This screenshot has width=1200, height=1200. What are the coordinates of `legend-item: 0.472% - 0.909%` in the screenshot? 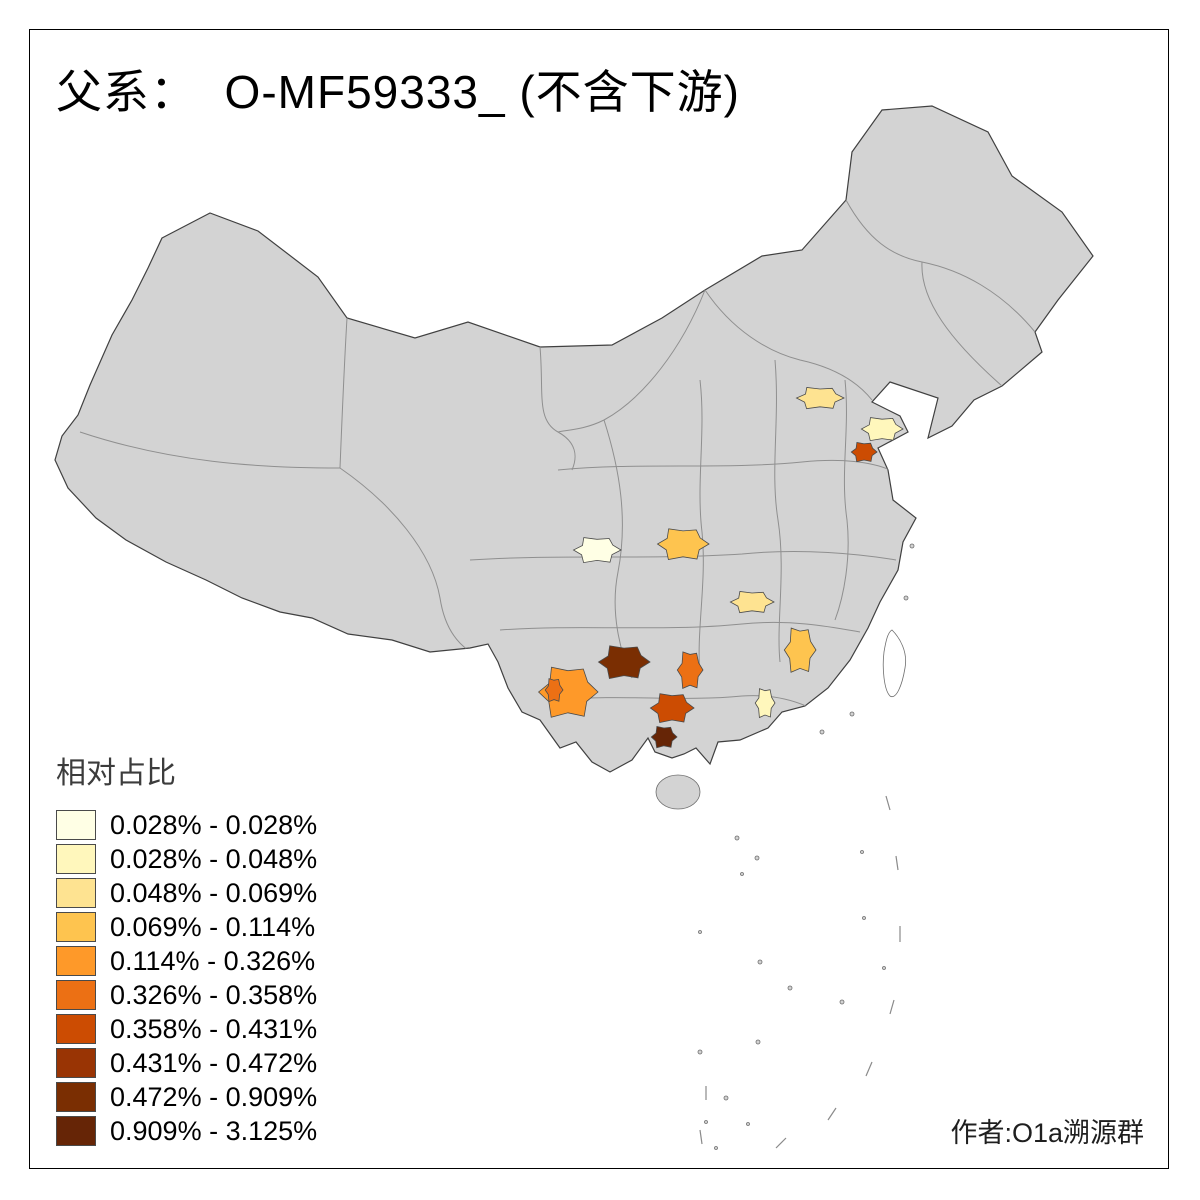 It's located at (186, 1097).